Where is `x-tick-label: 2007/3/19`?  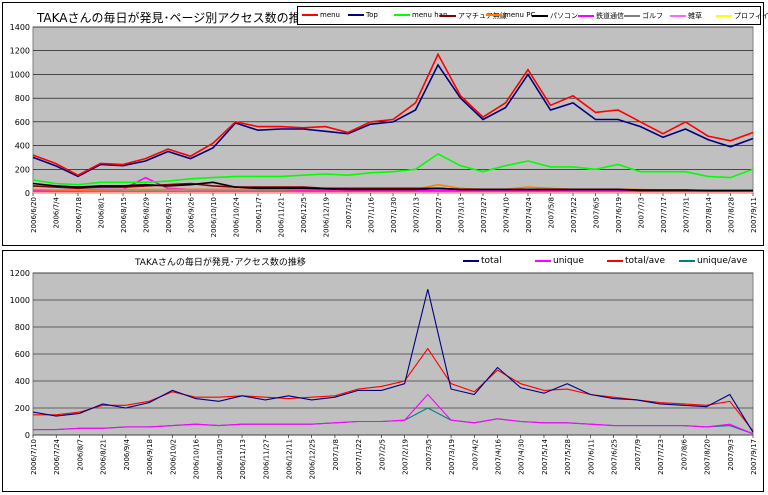
x-tick-label: 2007/3/19 is located at coordinates (452, 457).